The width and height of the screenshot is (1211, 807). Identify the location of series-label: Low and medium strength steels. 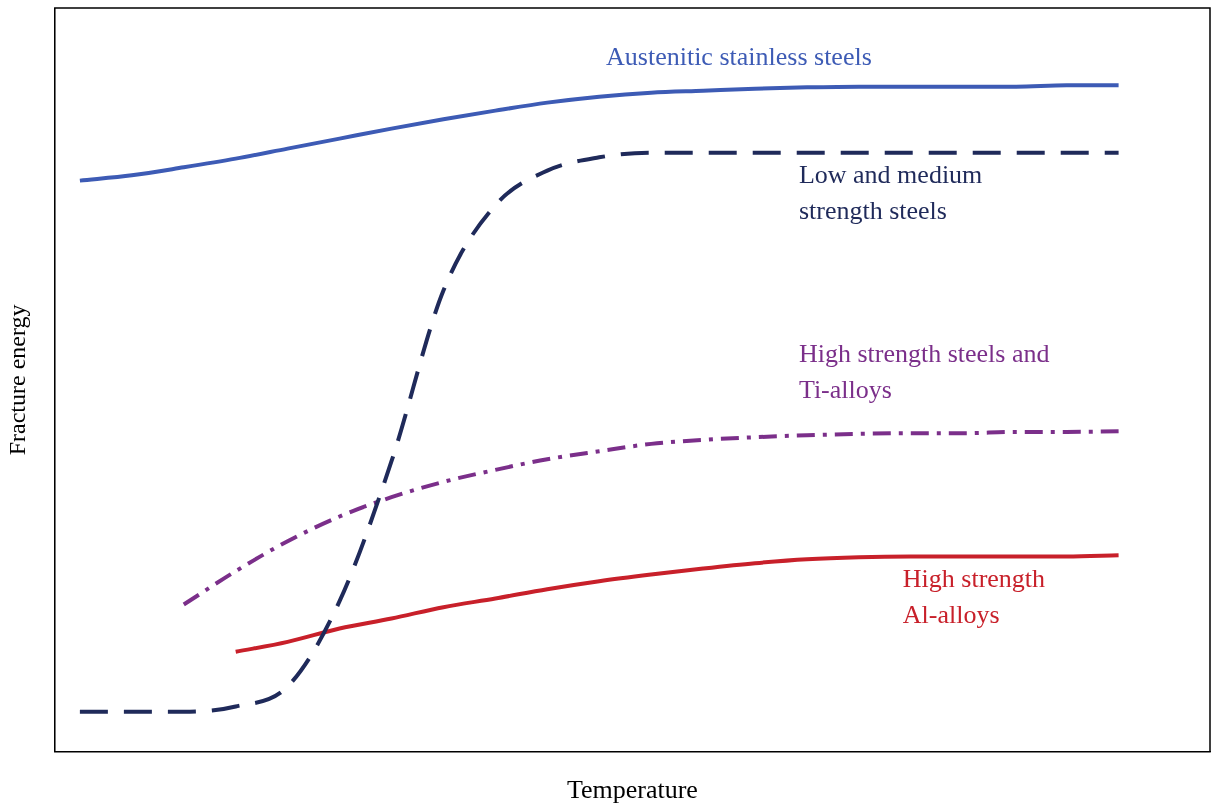
(890, 192).